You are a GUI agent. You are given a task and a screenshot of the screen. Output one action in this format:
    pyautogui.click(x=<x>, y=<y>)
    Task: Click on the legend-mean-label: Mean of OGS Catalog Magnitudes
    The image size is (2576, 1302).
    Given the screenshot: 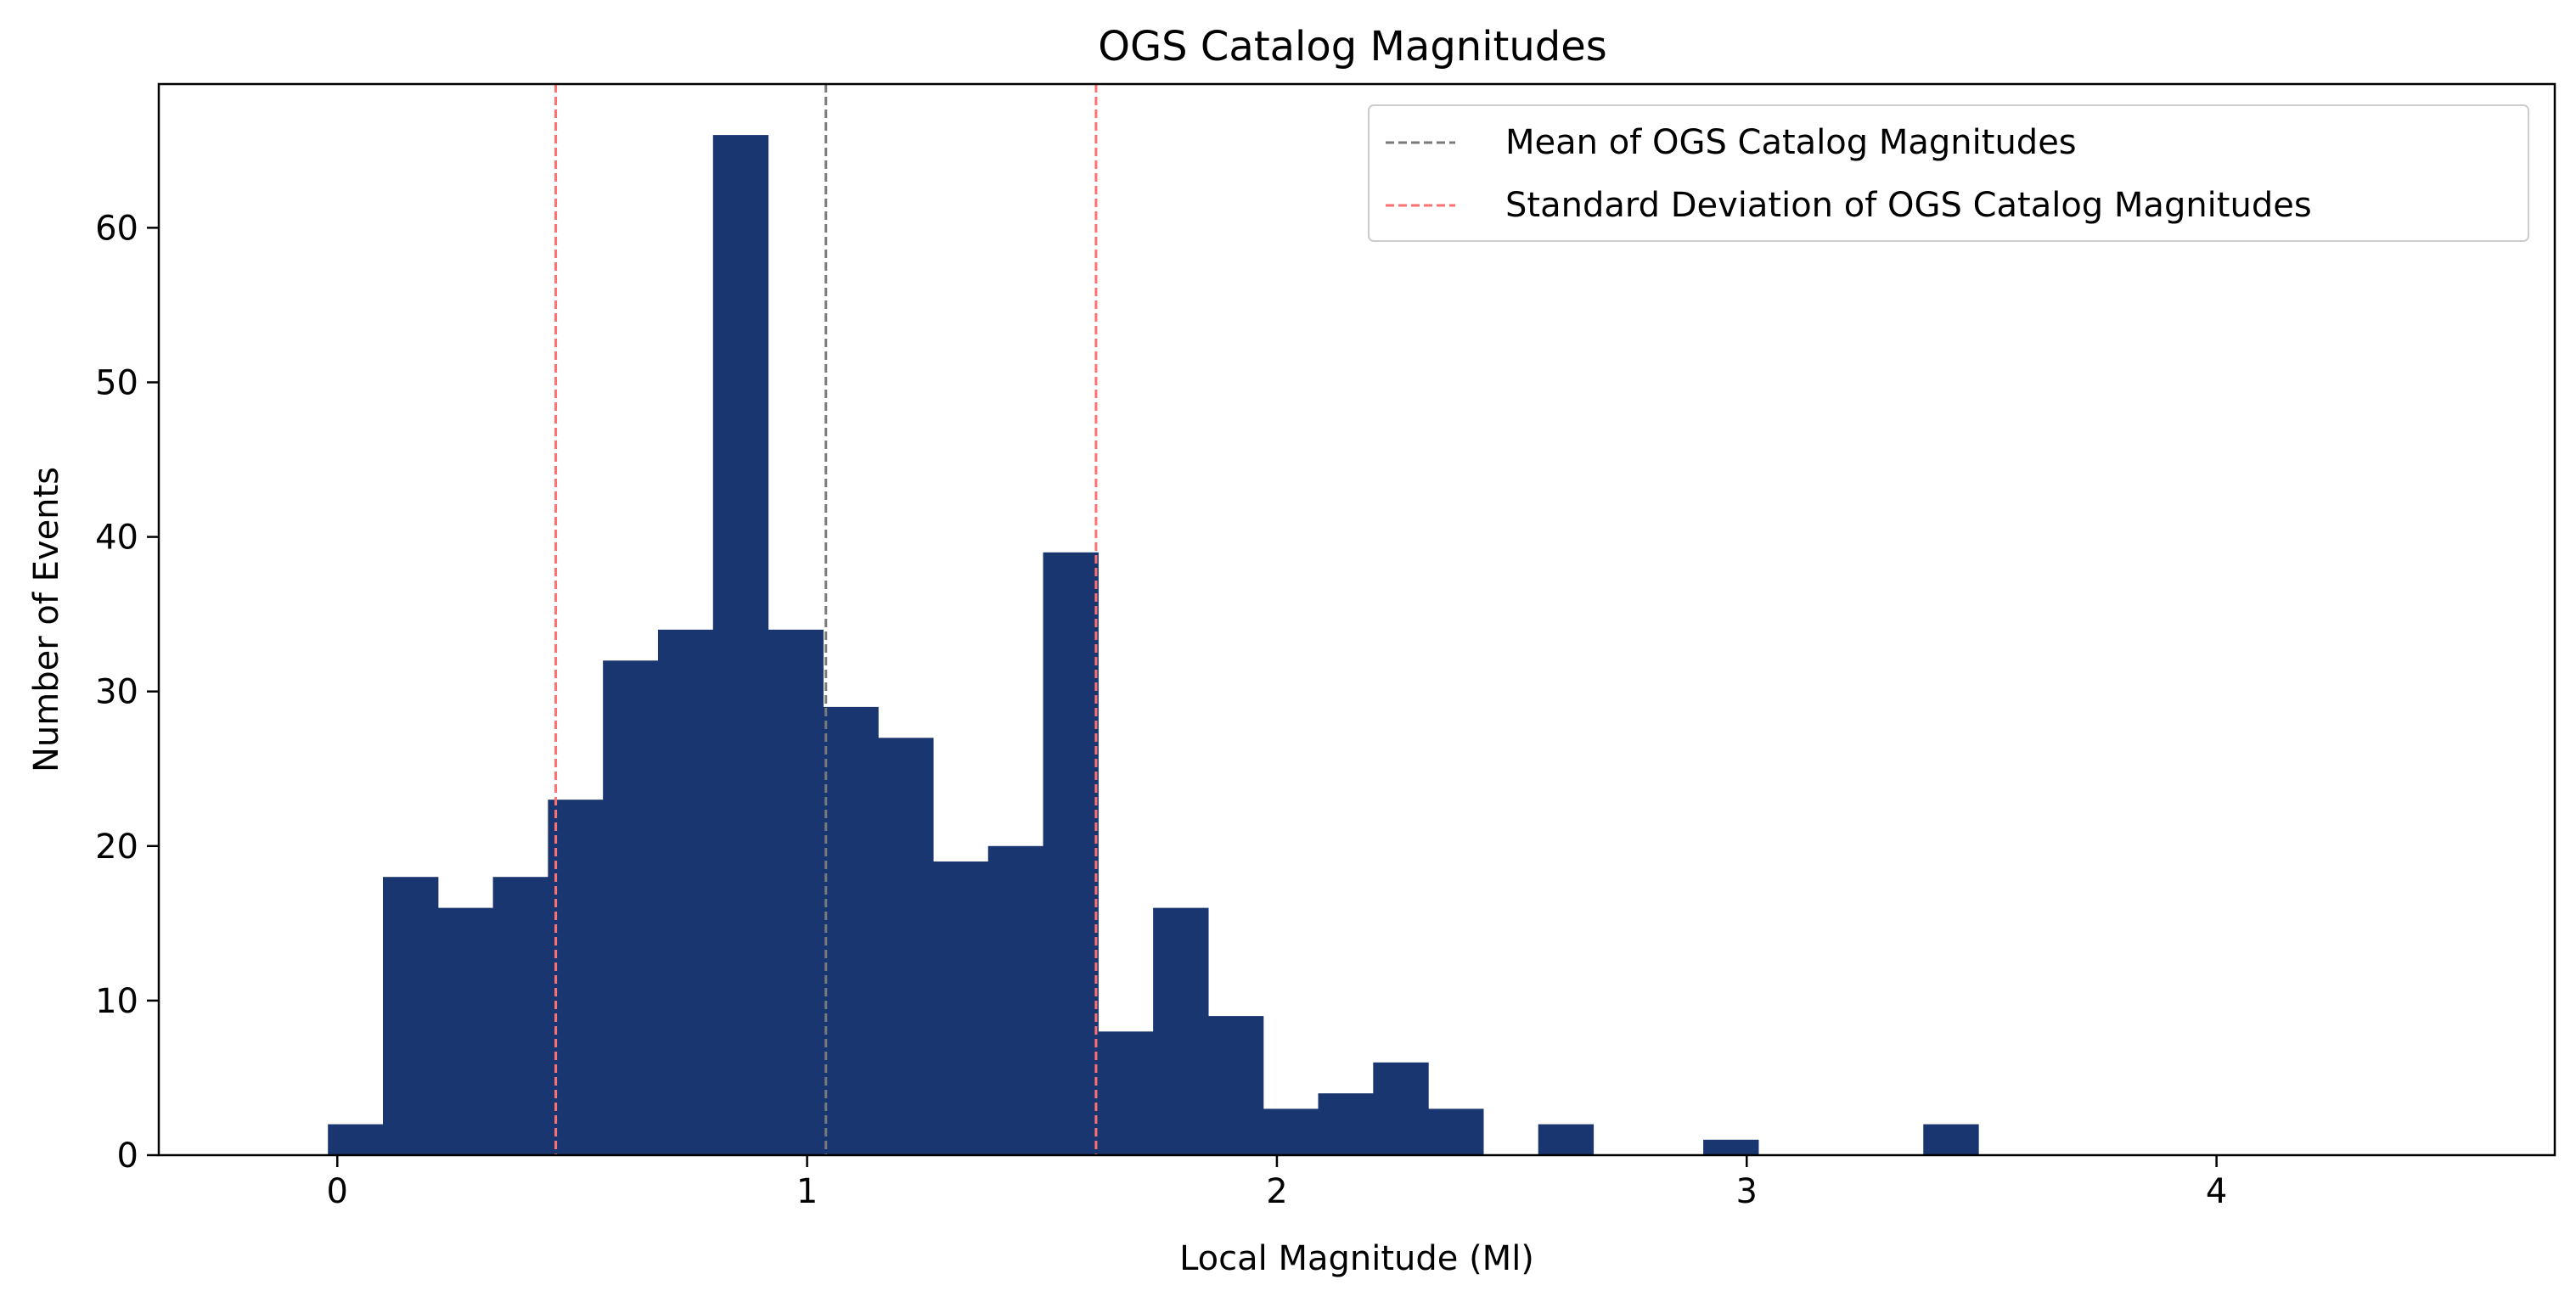 What is the action you would take?
    pyautogui.click(x=1791, y=142)
    